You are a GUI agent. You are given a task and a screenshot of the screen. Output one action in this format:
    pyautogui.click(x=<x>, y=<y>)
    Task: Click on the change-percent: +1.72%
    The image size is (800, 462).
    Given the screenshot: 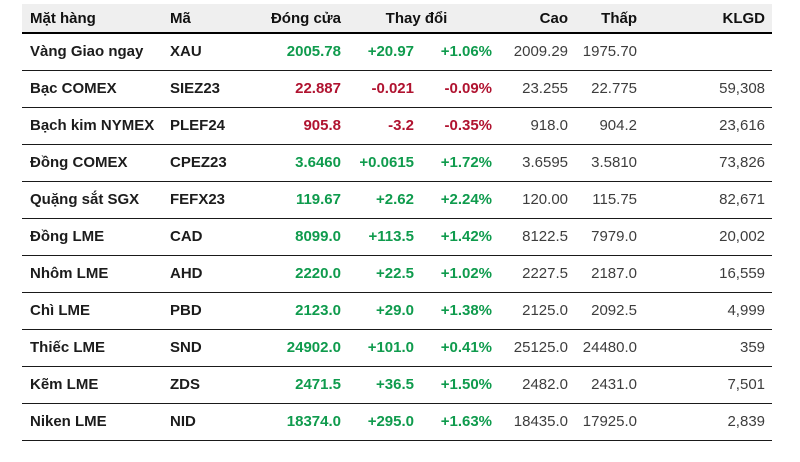 What is the action you would take?
    pyautogui.click(x=453, y=163)
    